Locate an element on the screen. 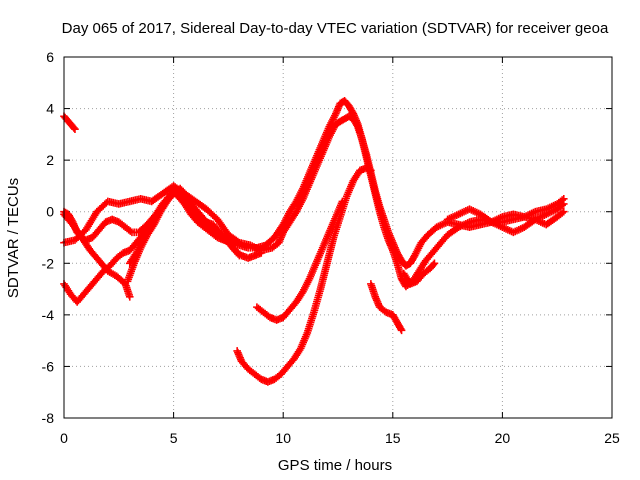 The image size is (640, 480). series-track-j is located at coordinates (386, 307).